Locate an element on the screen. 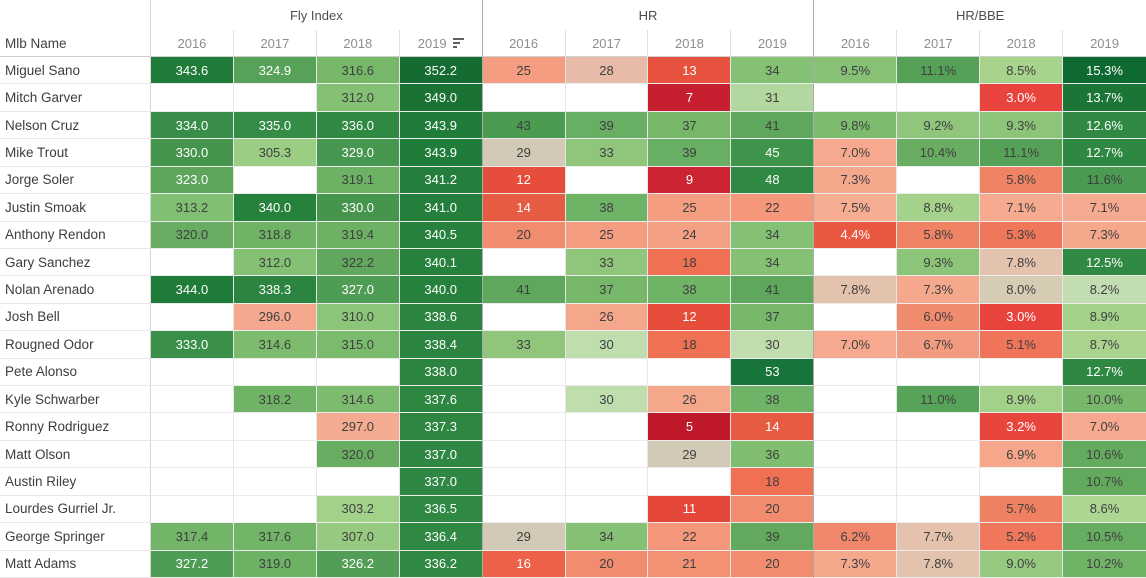 Image resolution: width=1146 pixels, height=578 pixels. value-cell: 312.0 is located at coordinates (275, 262).